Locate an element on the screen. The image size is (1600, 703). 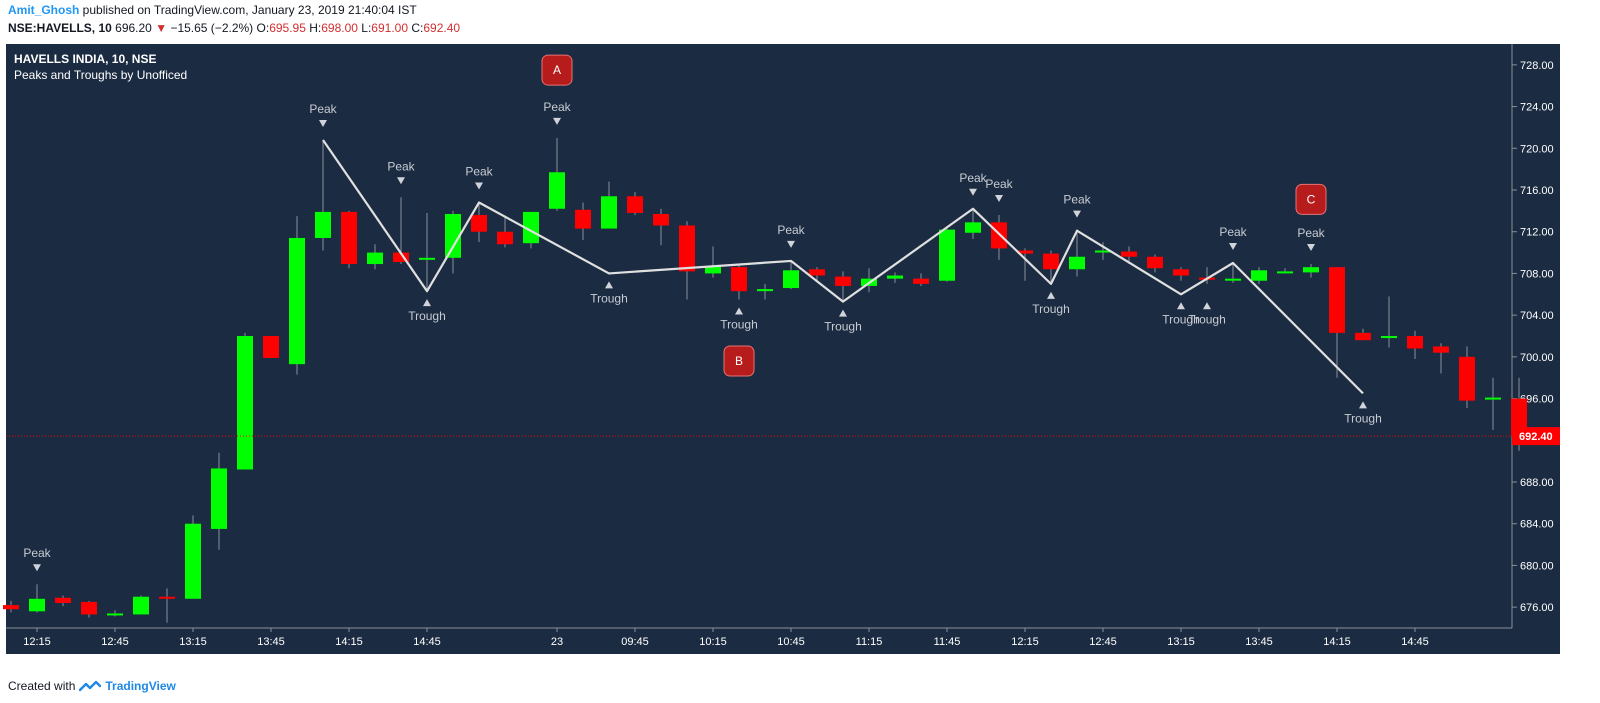
author-link: Amit_Ghosh is located at coordinates (44, 10).